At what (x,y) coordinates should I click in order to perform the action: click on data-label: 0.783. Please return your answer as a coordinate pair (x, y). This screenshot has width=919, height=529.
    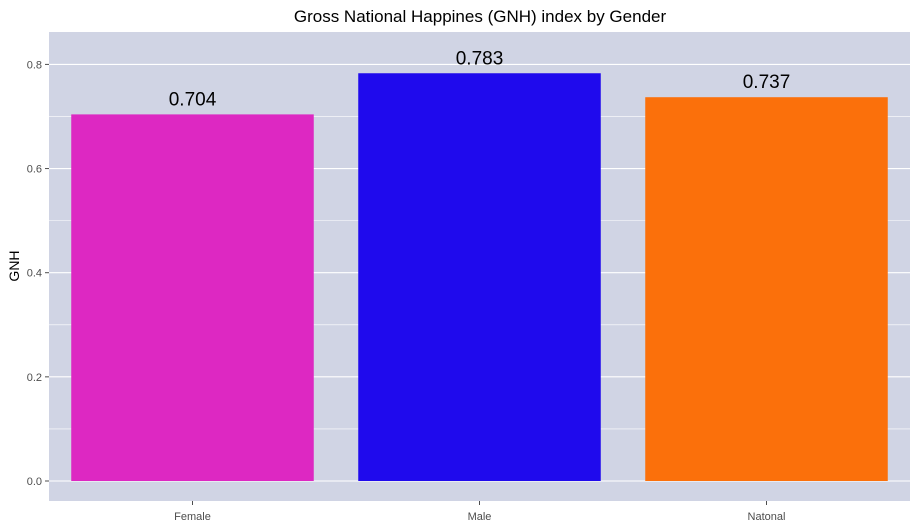
    Looking at the image, I should click on (480, 58).